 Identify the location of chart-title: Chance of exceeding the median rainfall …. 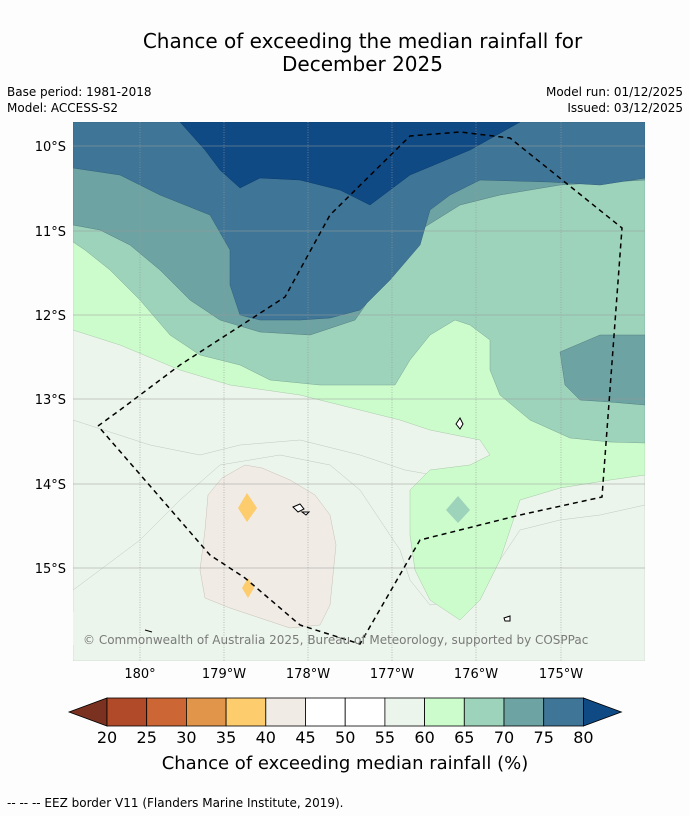
(345, 53).